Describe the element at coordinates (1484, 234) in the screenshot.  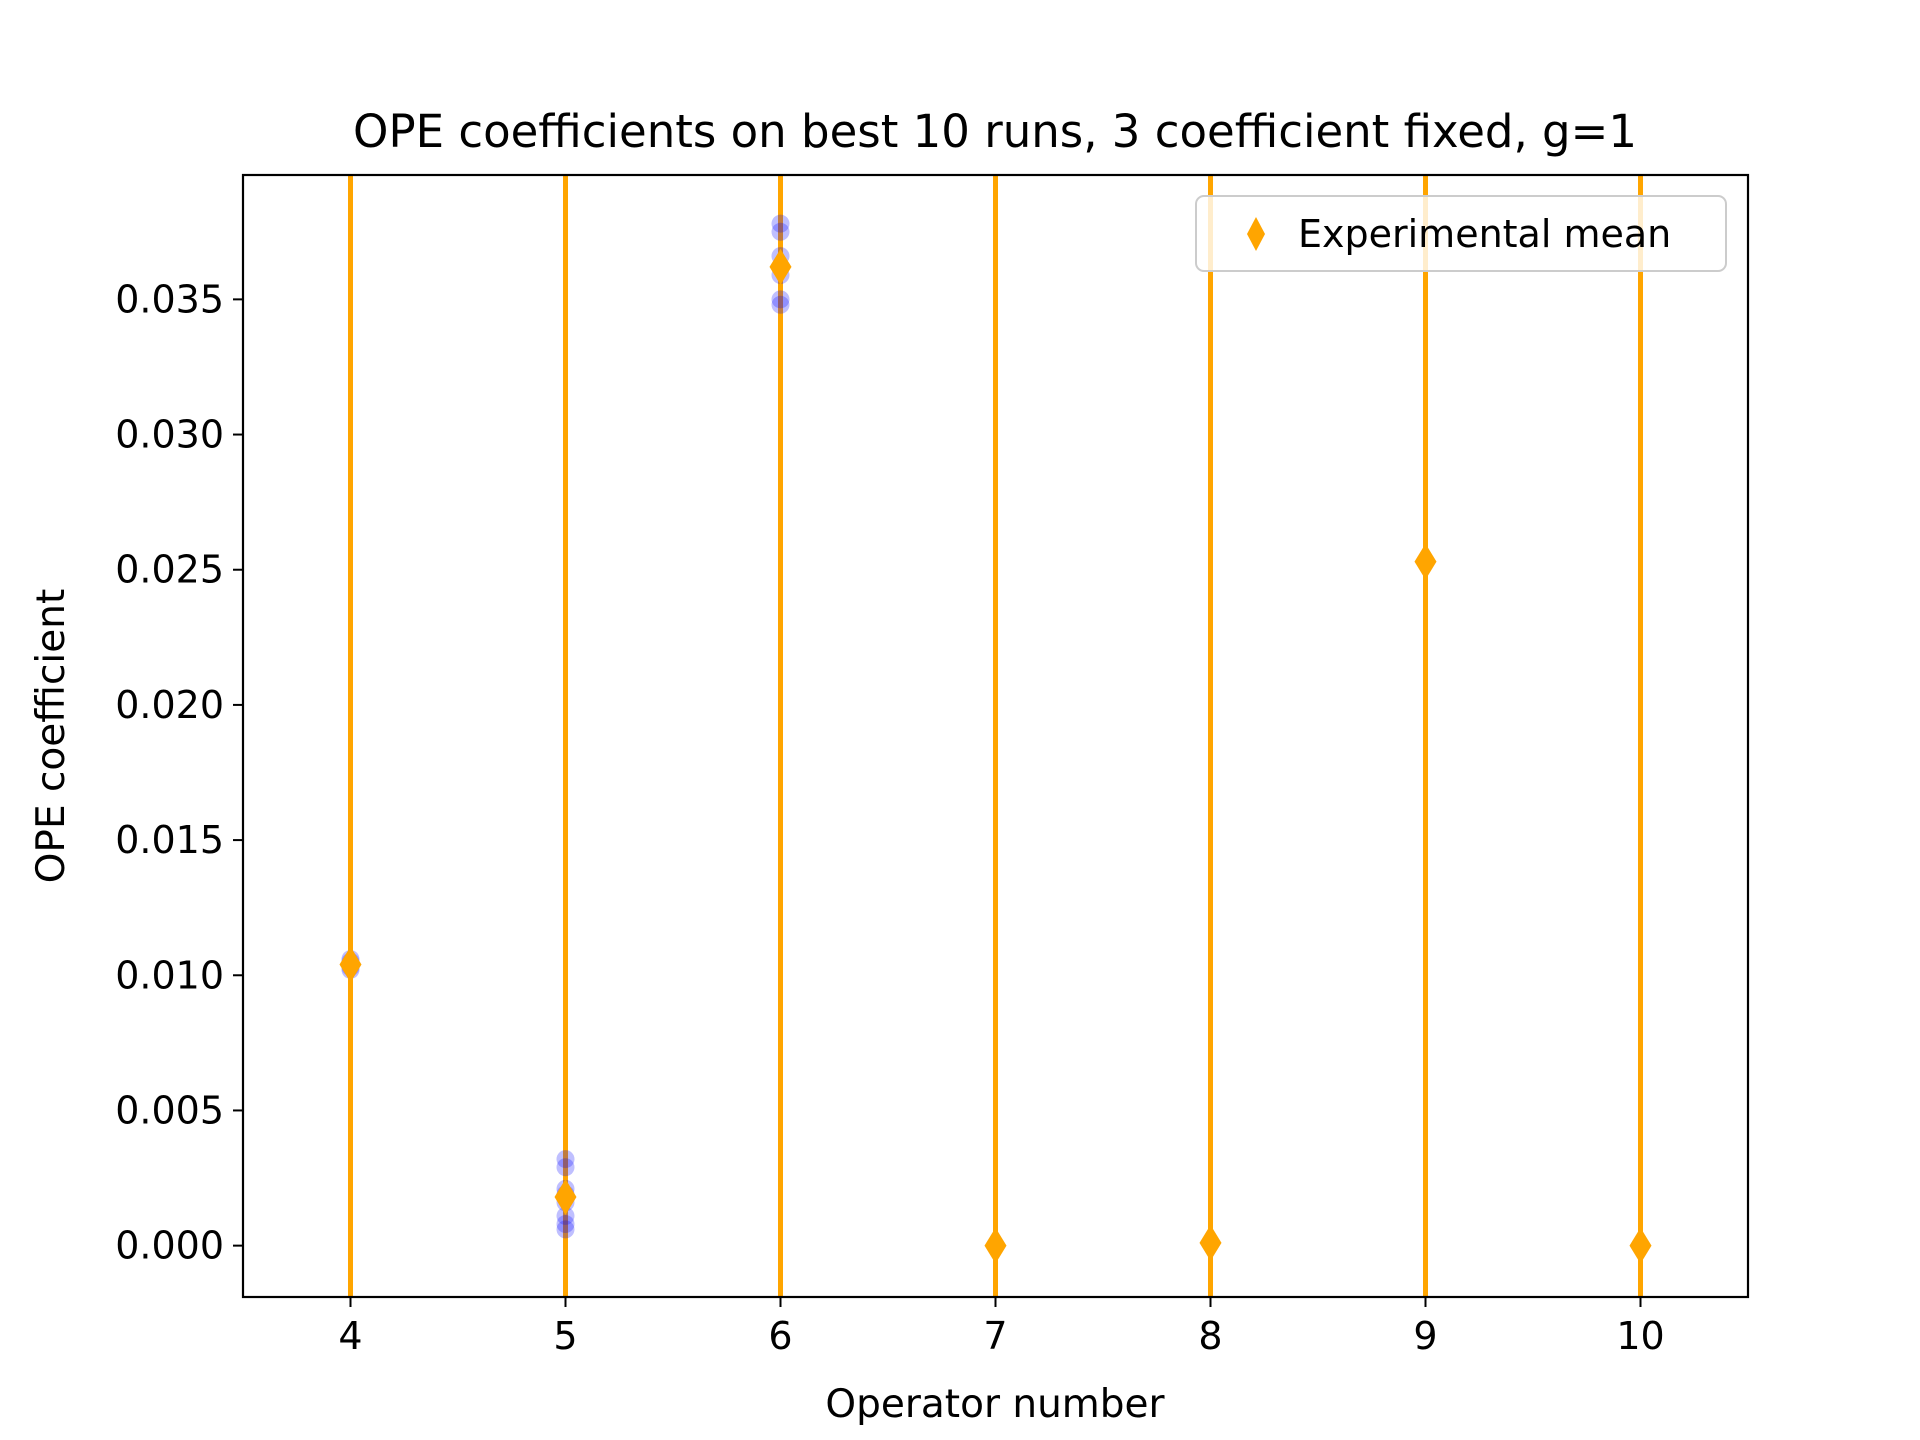
I see `legend-label: Experimental mean` at that location.